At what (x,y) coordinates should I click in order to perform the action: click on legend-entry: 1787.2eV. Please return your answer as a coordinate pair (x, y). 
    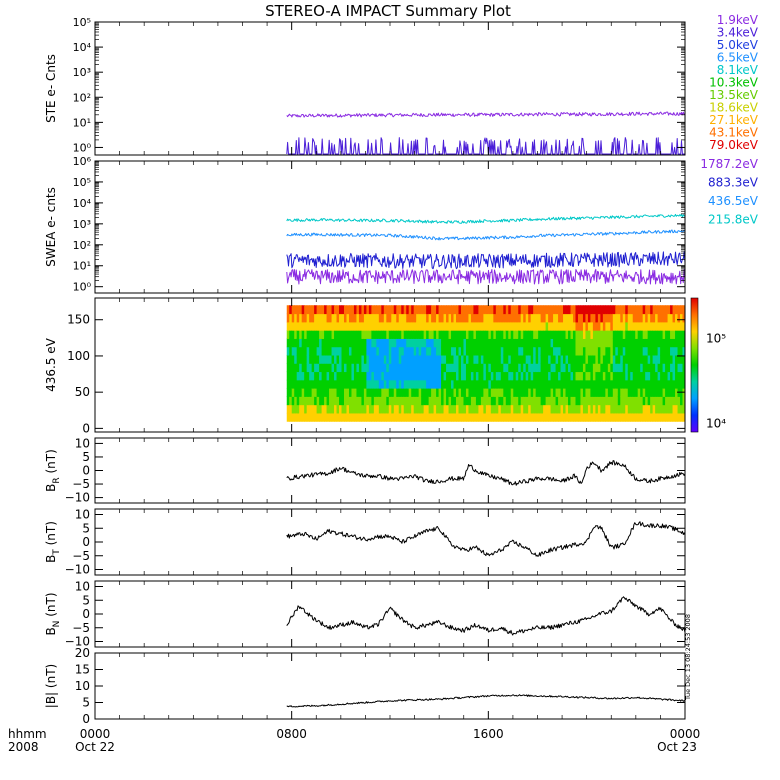
    Looking at the image, I should click on (729, 164).